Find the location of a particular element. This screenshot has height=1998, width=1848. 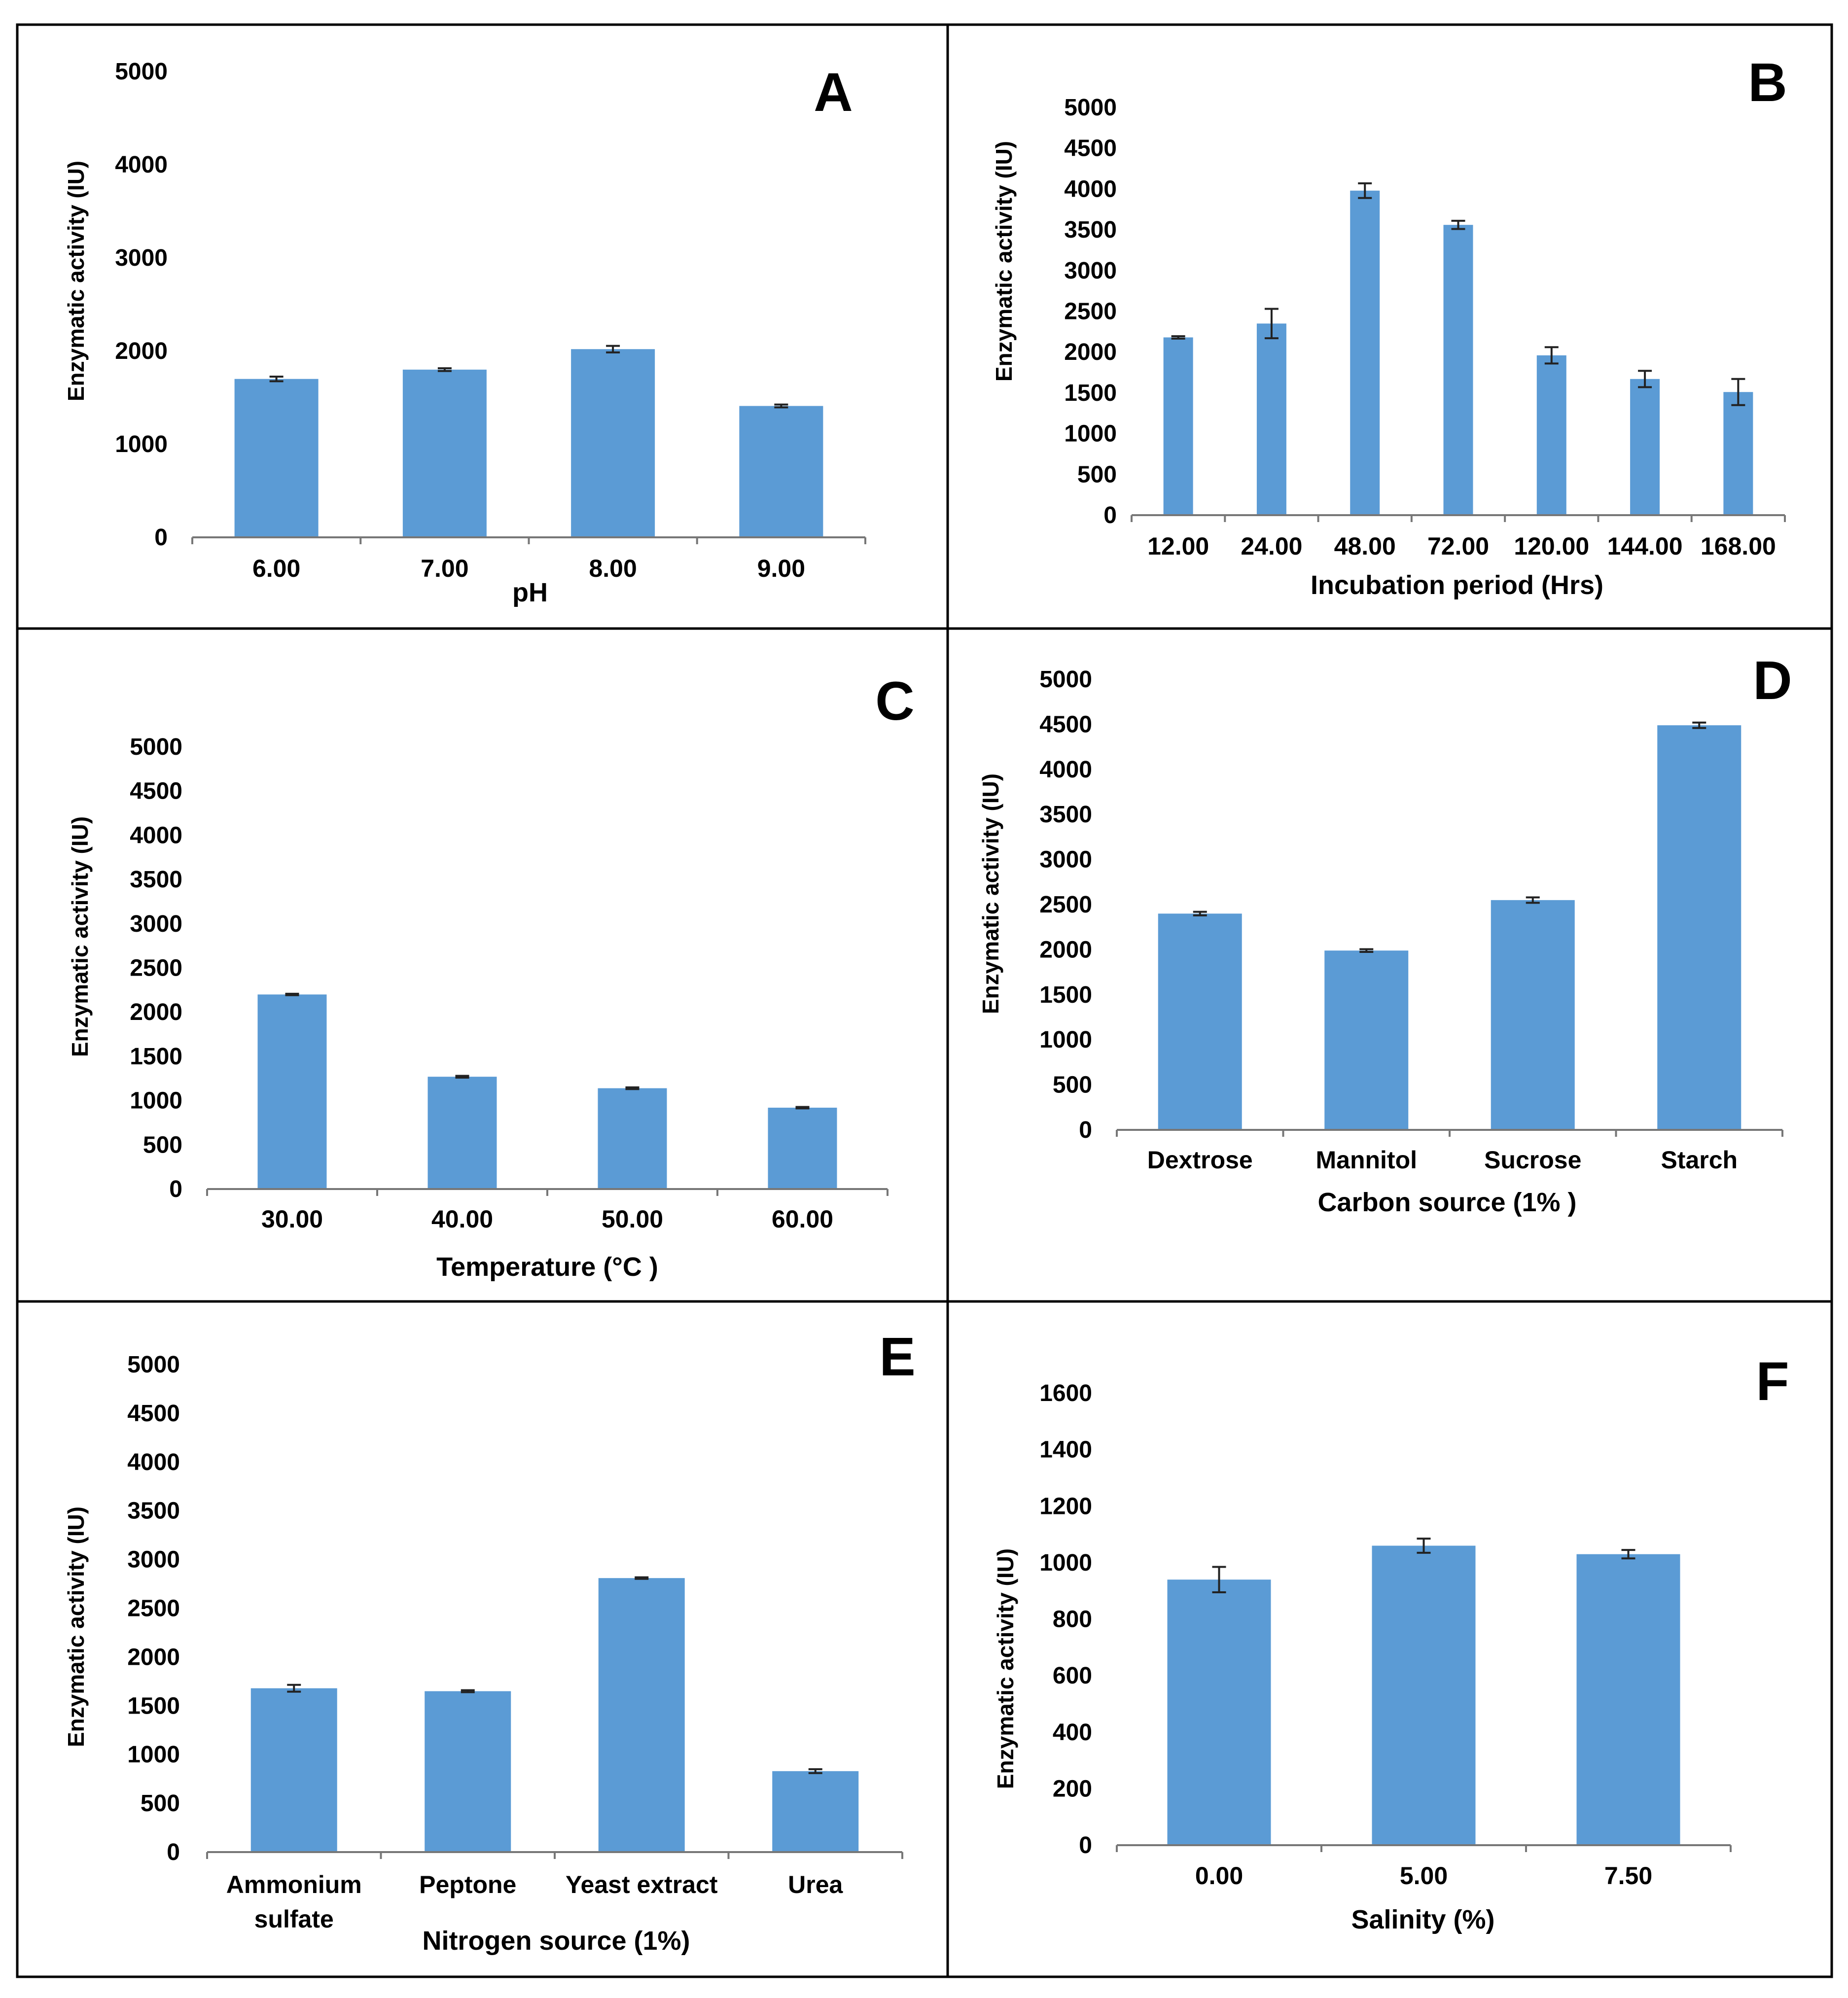

x-tick-label: Sucrose is located at coordinates (1532, 1160).